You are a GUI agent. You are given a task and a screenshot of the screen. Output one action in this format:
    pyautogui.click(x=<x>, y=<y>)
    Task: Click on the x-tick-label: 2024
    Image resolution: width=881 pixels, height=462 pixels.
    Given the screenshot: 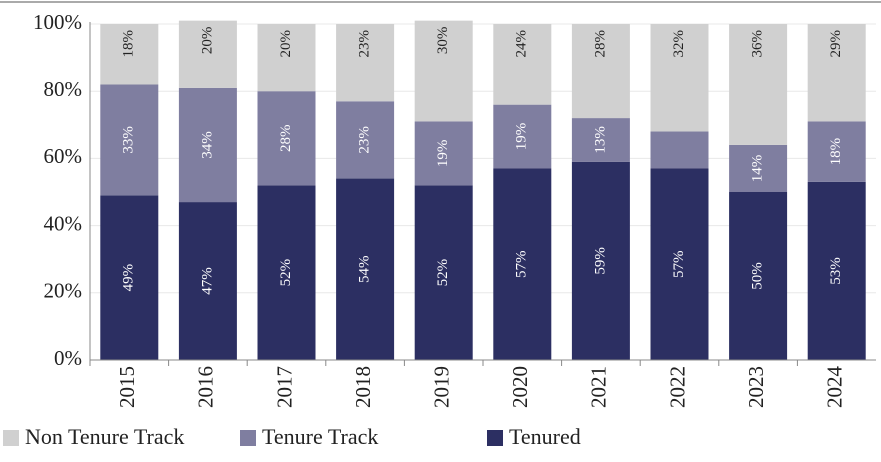 What is the action you would take?
    pyautogui.click(x=835, y=387)
    